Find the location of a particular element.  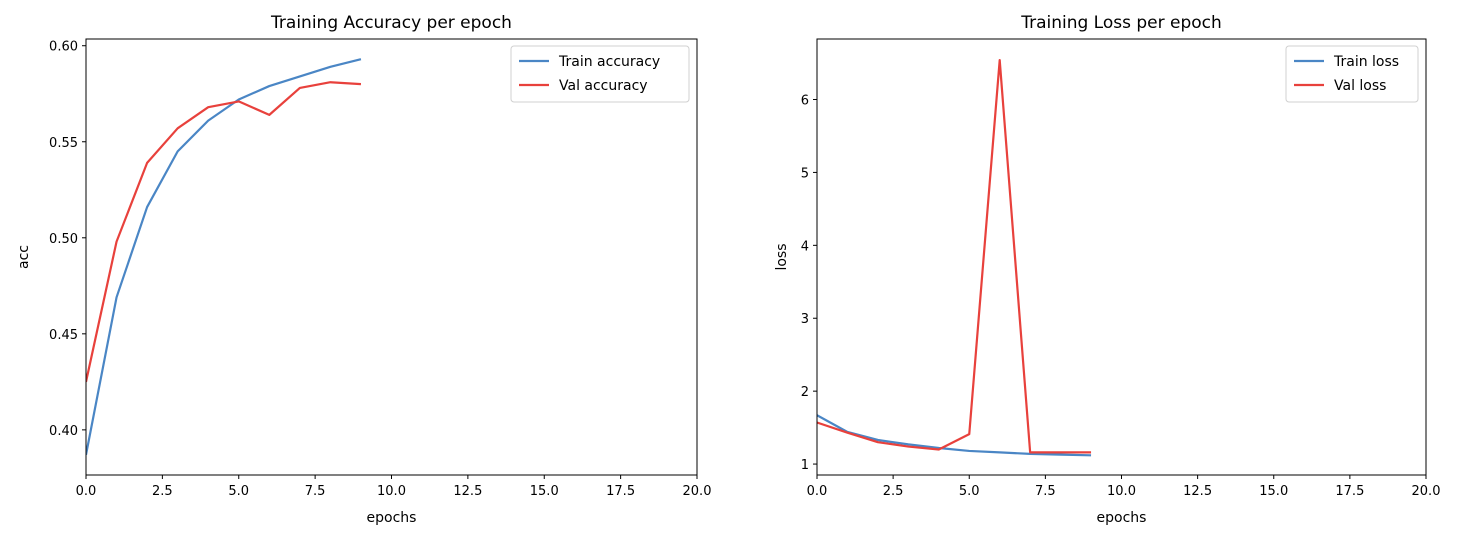

y-tick-label: 2 is located at coordinates (805, 392).